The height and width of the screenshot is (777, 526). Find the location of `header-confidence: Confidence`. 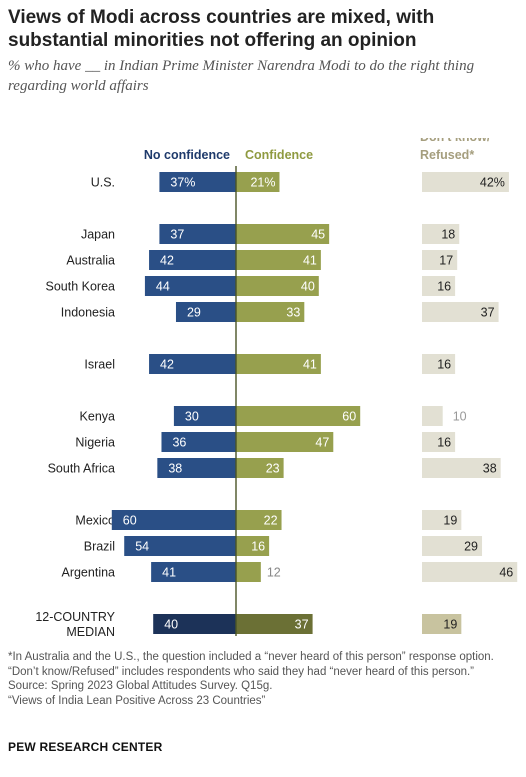

header-confidence: Confidence is located at coordinates (279, 155).